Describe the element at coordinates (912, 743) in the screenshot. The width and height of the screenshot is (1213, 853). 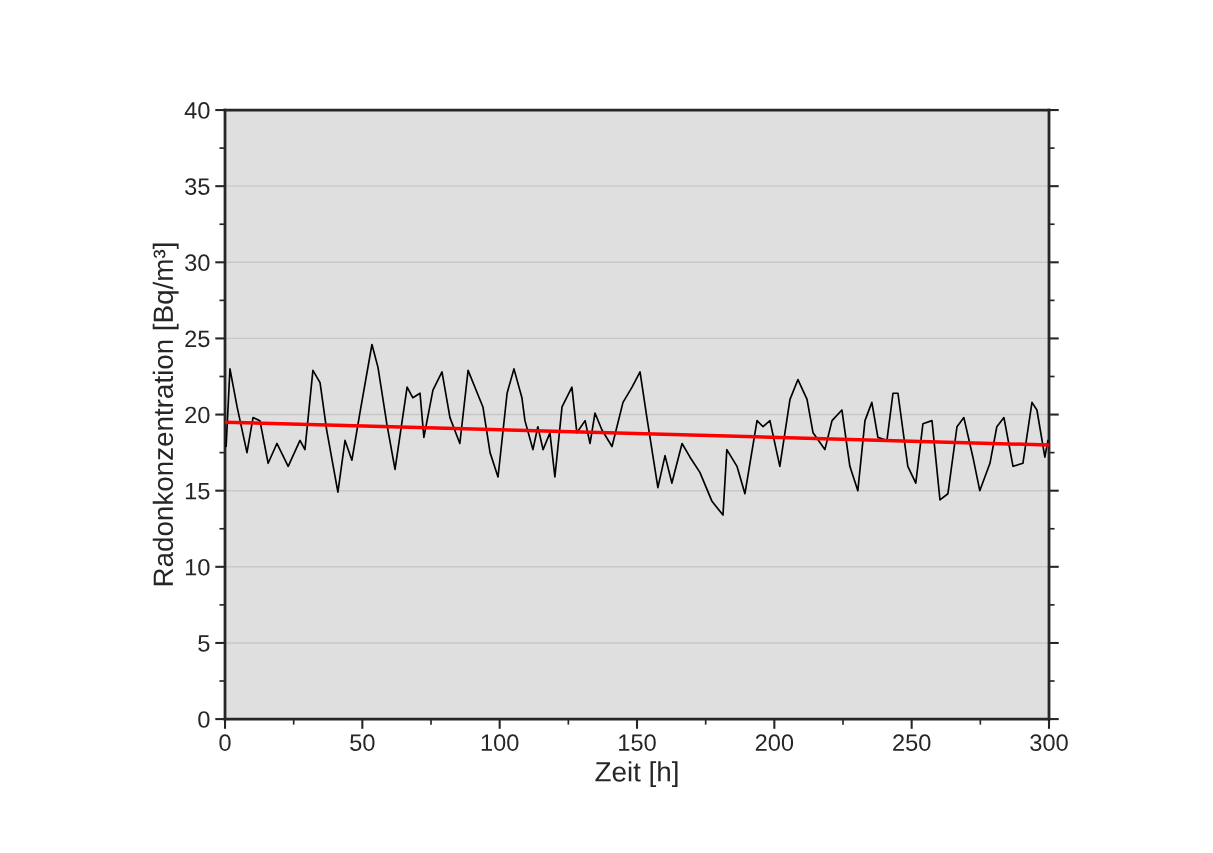
I see `x-tick-label: 250` at that location.